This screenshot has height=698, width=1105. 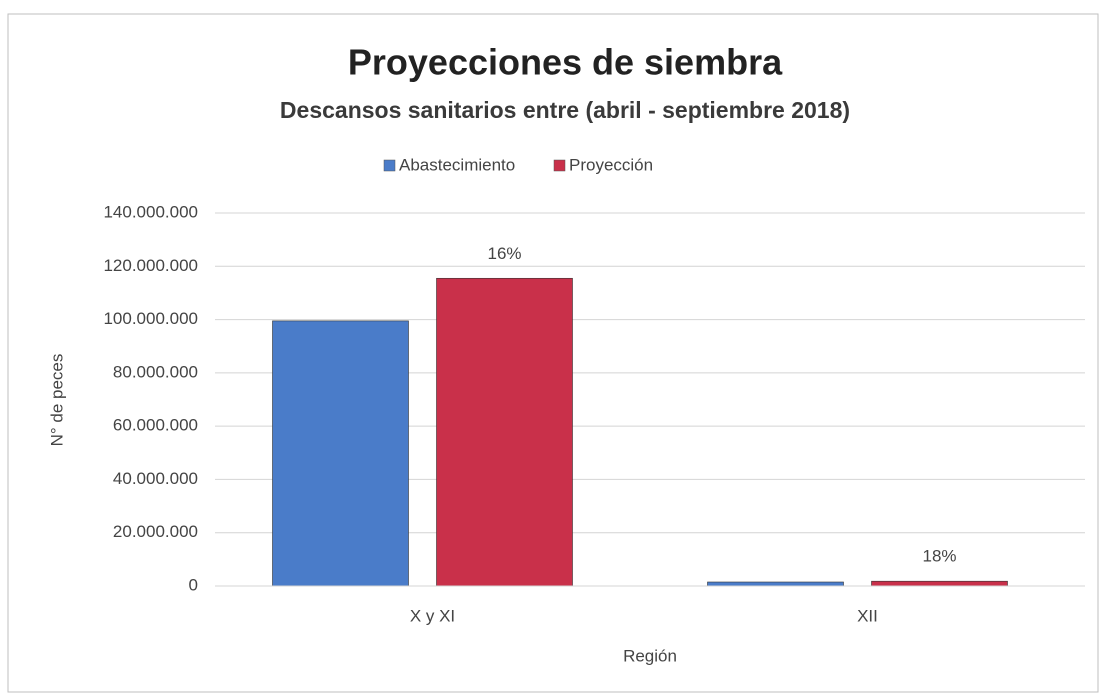 What do you see at coordinates (611, 164) in the screenshot?
I see `legend-label: Proyección` at bounding box center [611, 164].